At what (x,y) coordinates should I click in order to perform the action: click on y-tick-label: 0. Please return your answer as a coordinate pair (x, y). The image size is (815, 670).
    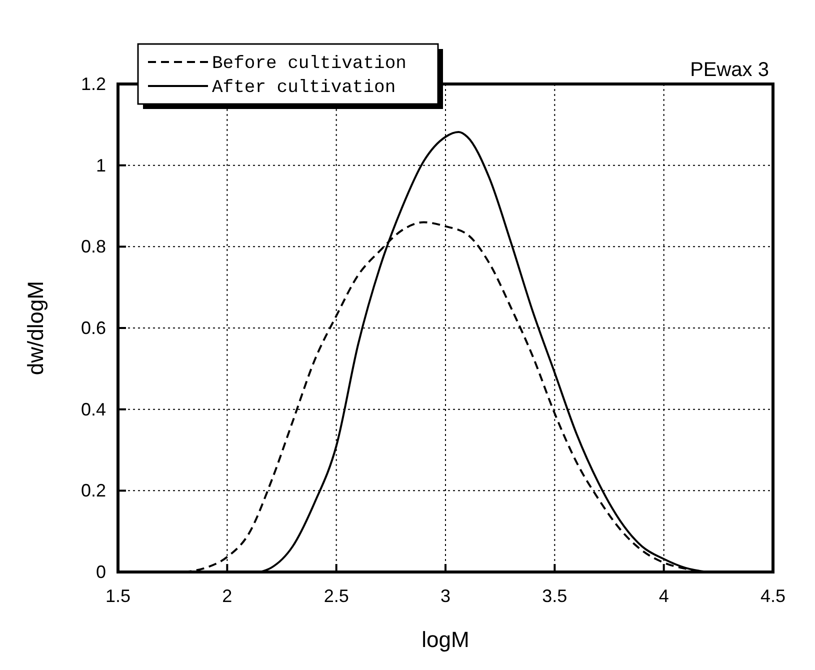
    Looking at the image, I should click on (101, 572).